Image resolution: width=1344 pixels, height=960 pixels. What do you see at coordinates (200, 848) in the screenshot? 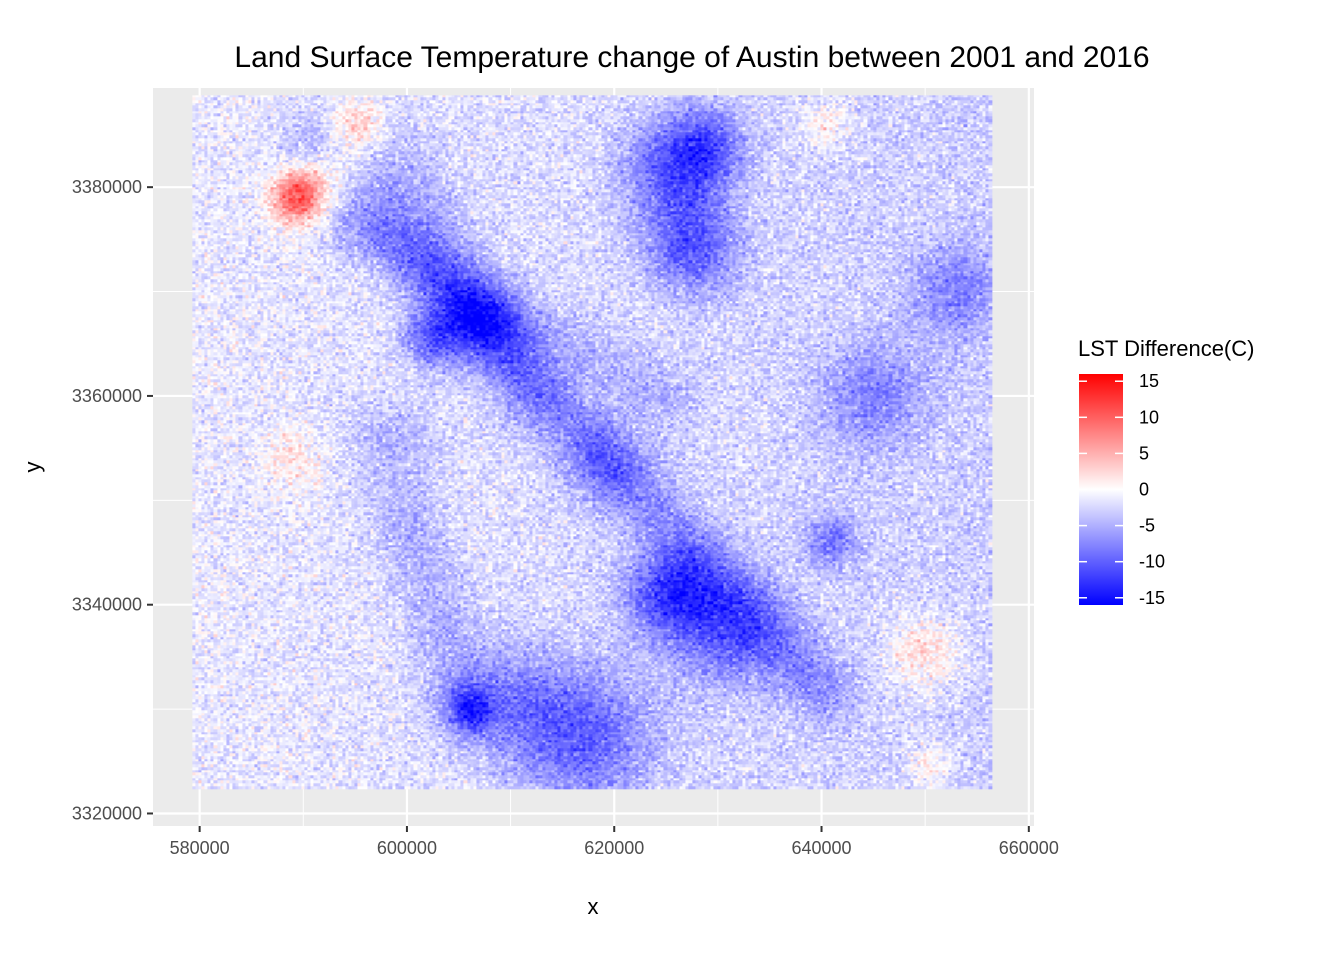
I see `x-tick-label: 580000` at bounding box center [200, 848].